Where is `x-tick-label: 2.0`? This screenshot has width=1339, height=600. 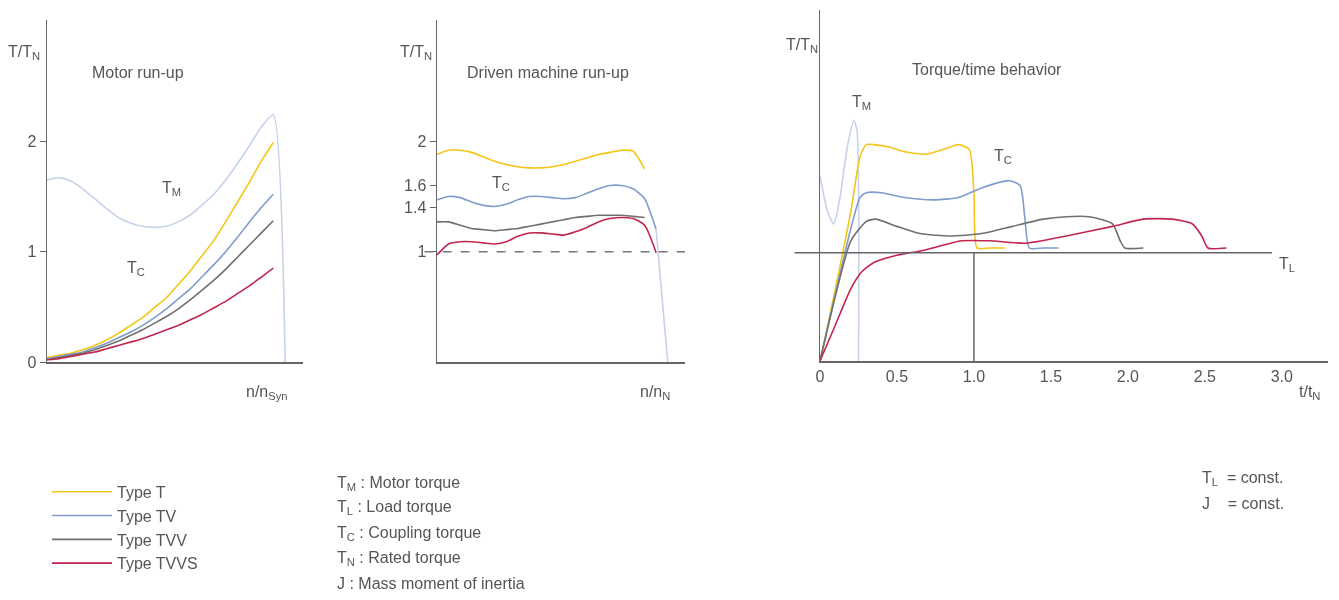
x-tick-label: 2.0 is located at coordinates (1128, 376).